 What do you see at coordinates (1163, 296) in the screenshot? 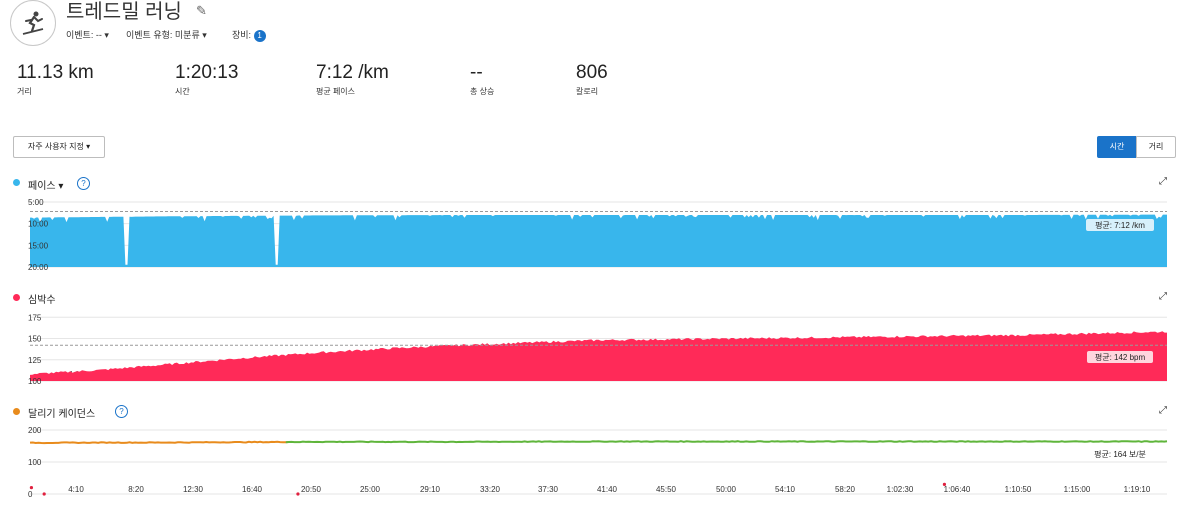
I see `hr-expand-icon: ⤢` at bounding box center [1163, 296].